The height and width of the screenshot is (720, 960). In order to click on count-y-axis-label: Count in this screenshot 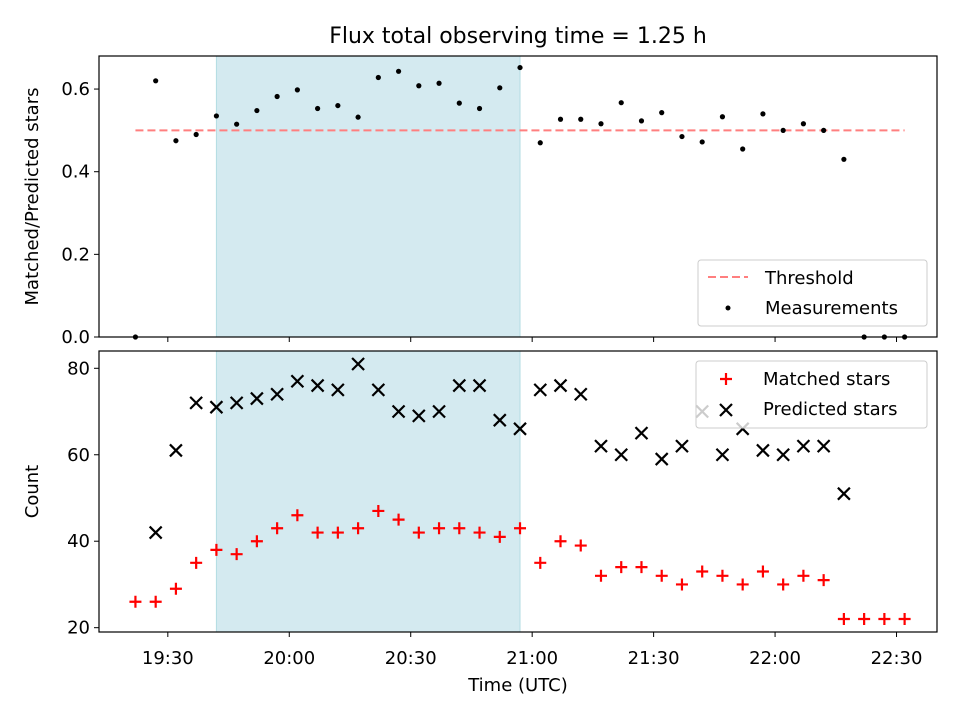, I will do `click(32, 491)`.